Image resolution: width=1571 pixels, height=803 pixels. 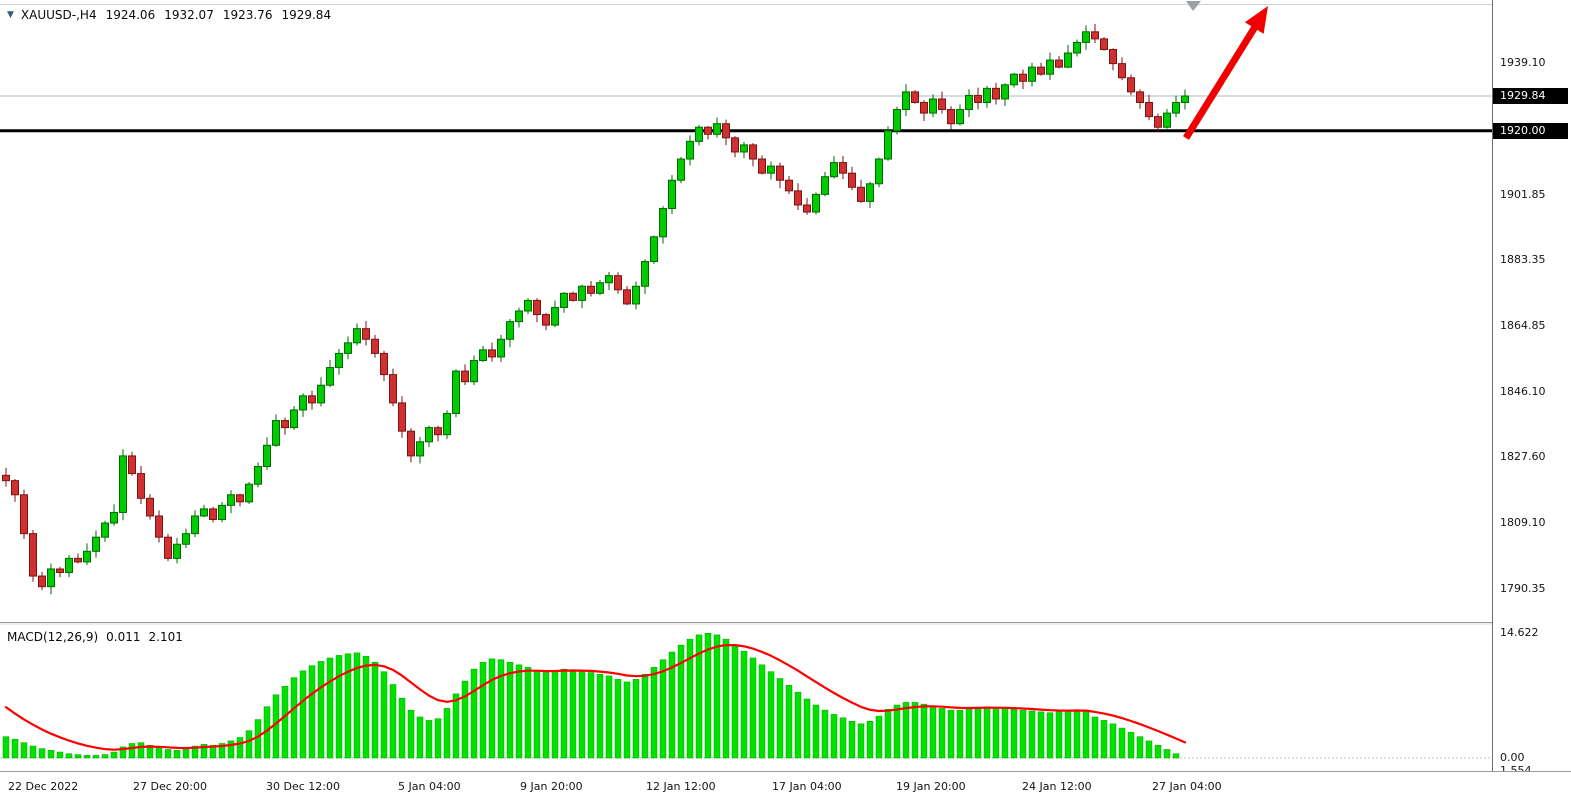 What do you see at coordinates (189, 15) in the screenshot?
I see `ohlc-high: 1932.07` at bounding box center [189, 15].